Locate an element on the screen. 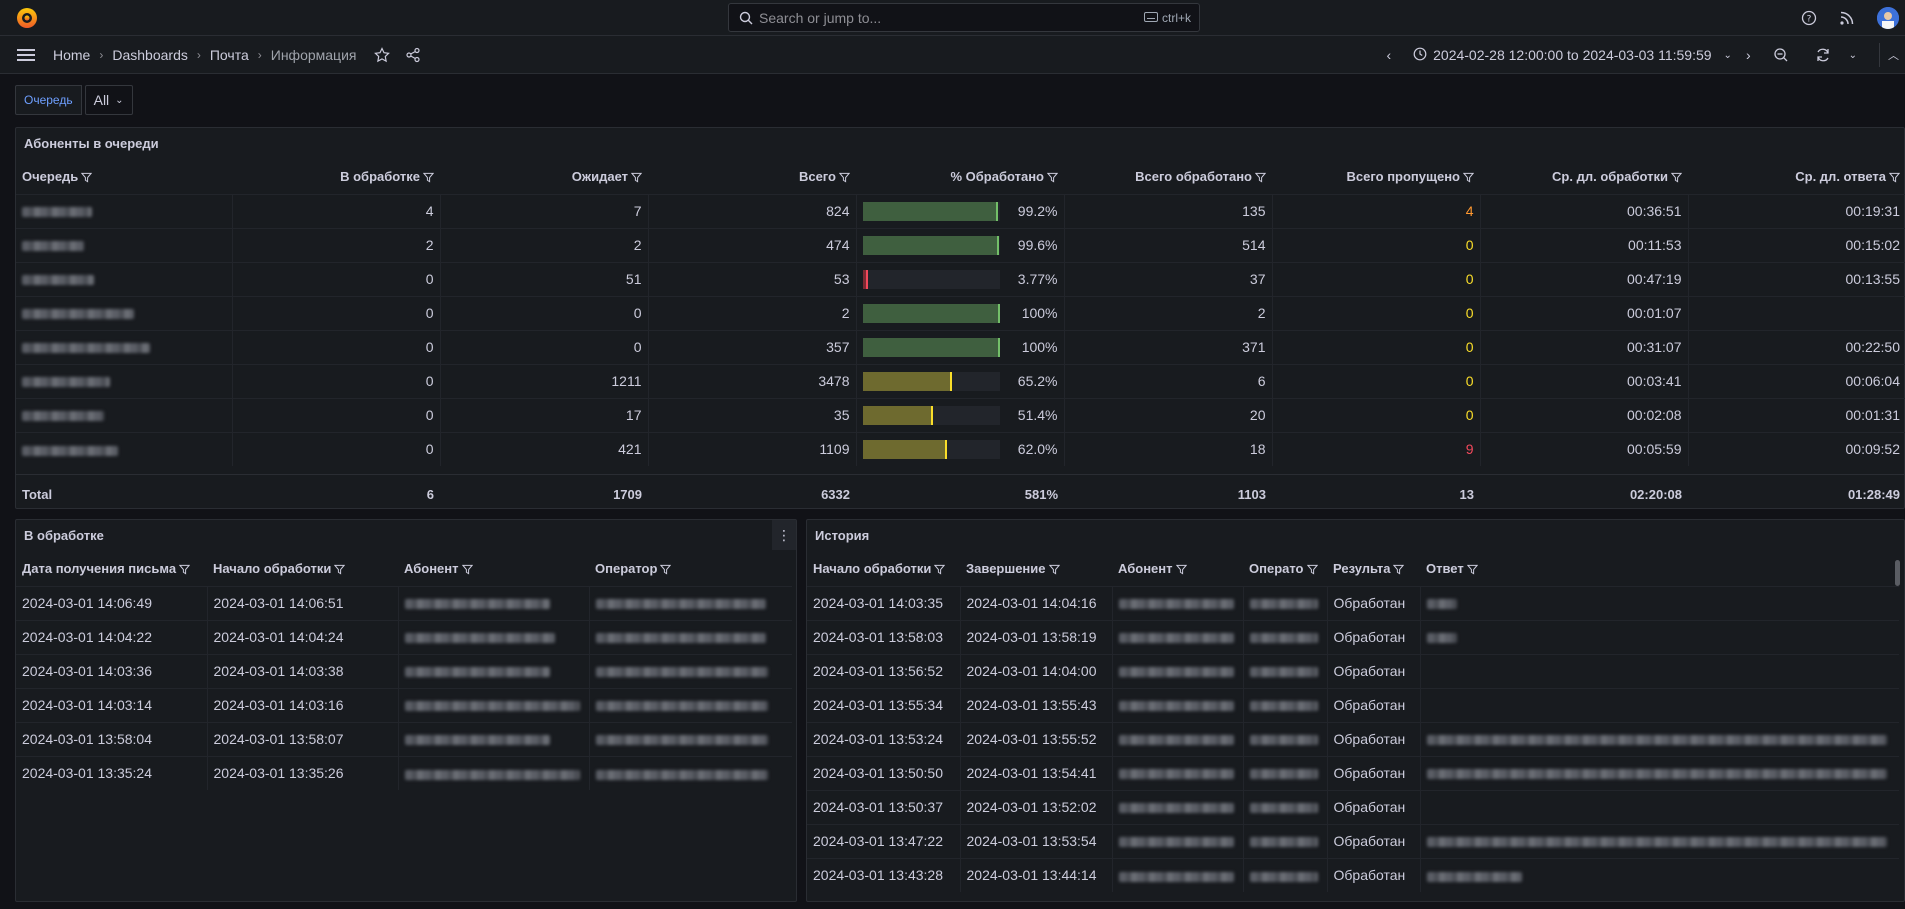  total-processed: 1103 is located at coordinates (1168, 493).